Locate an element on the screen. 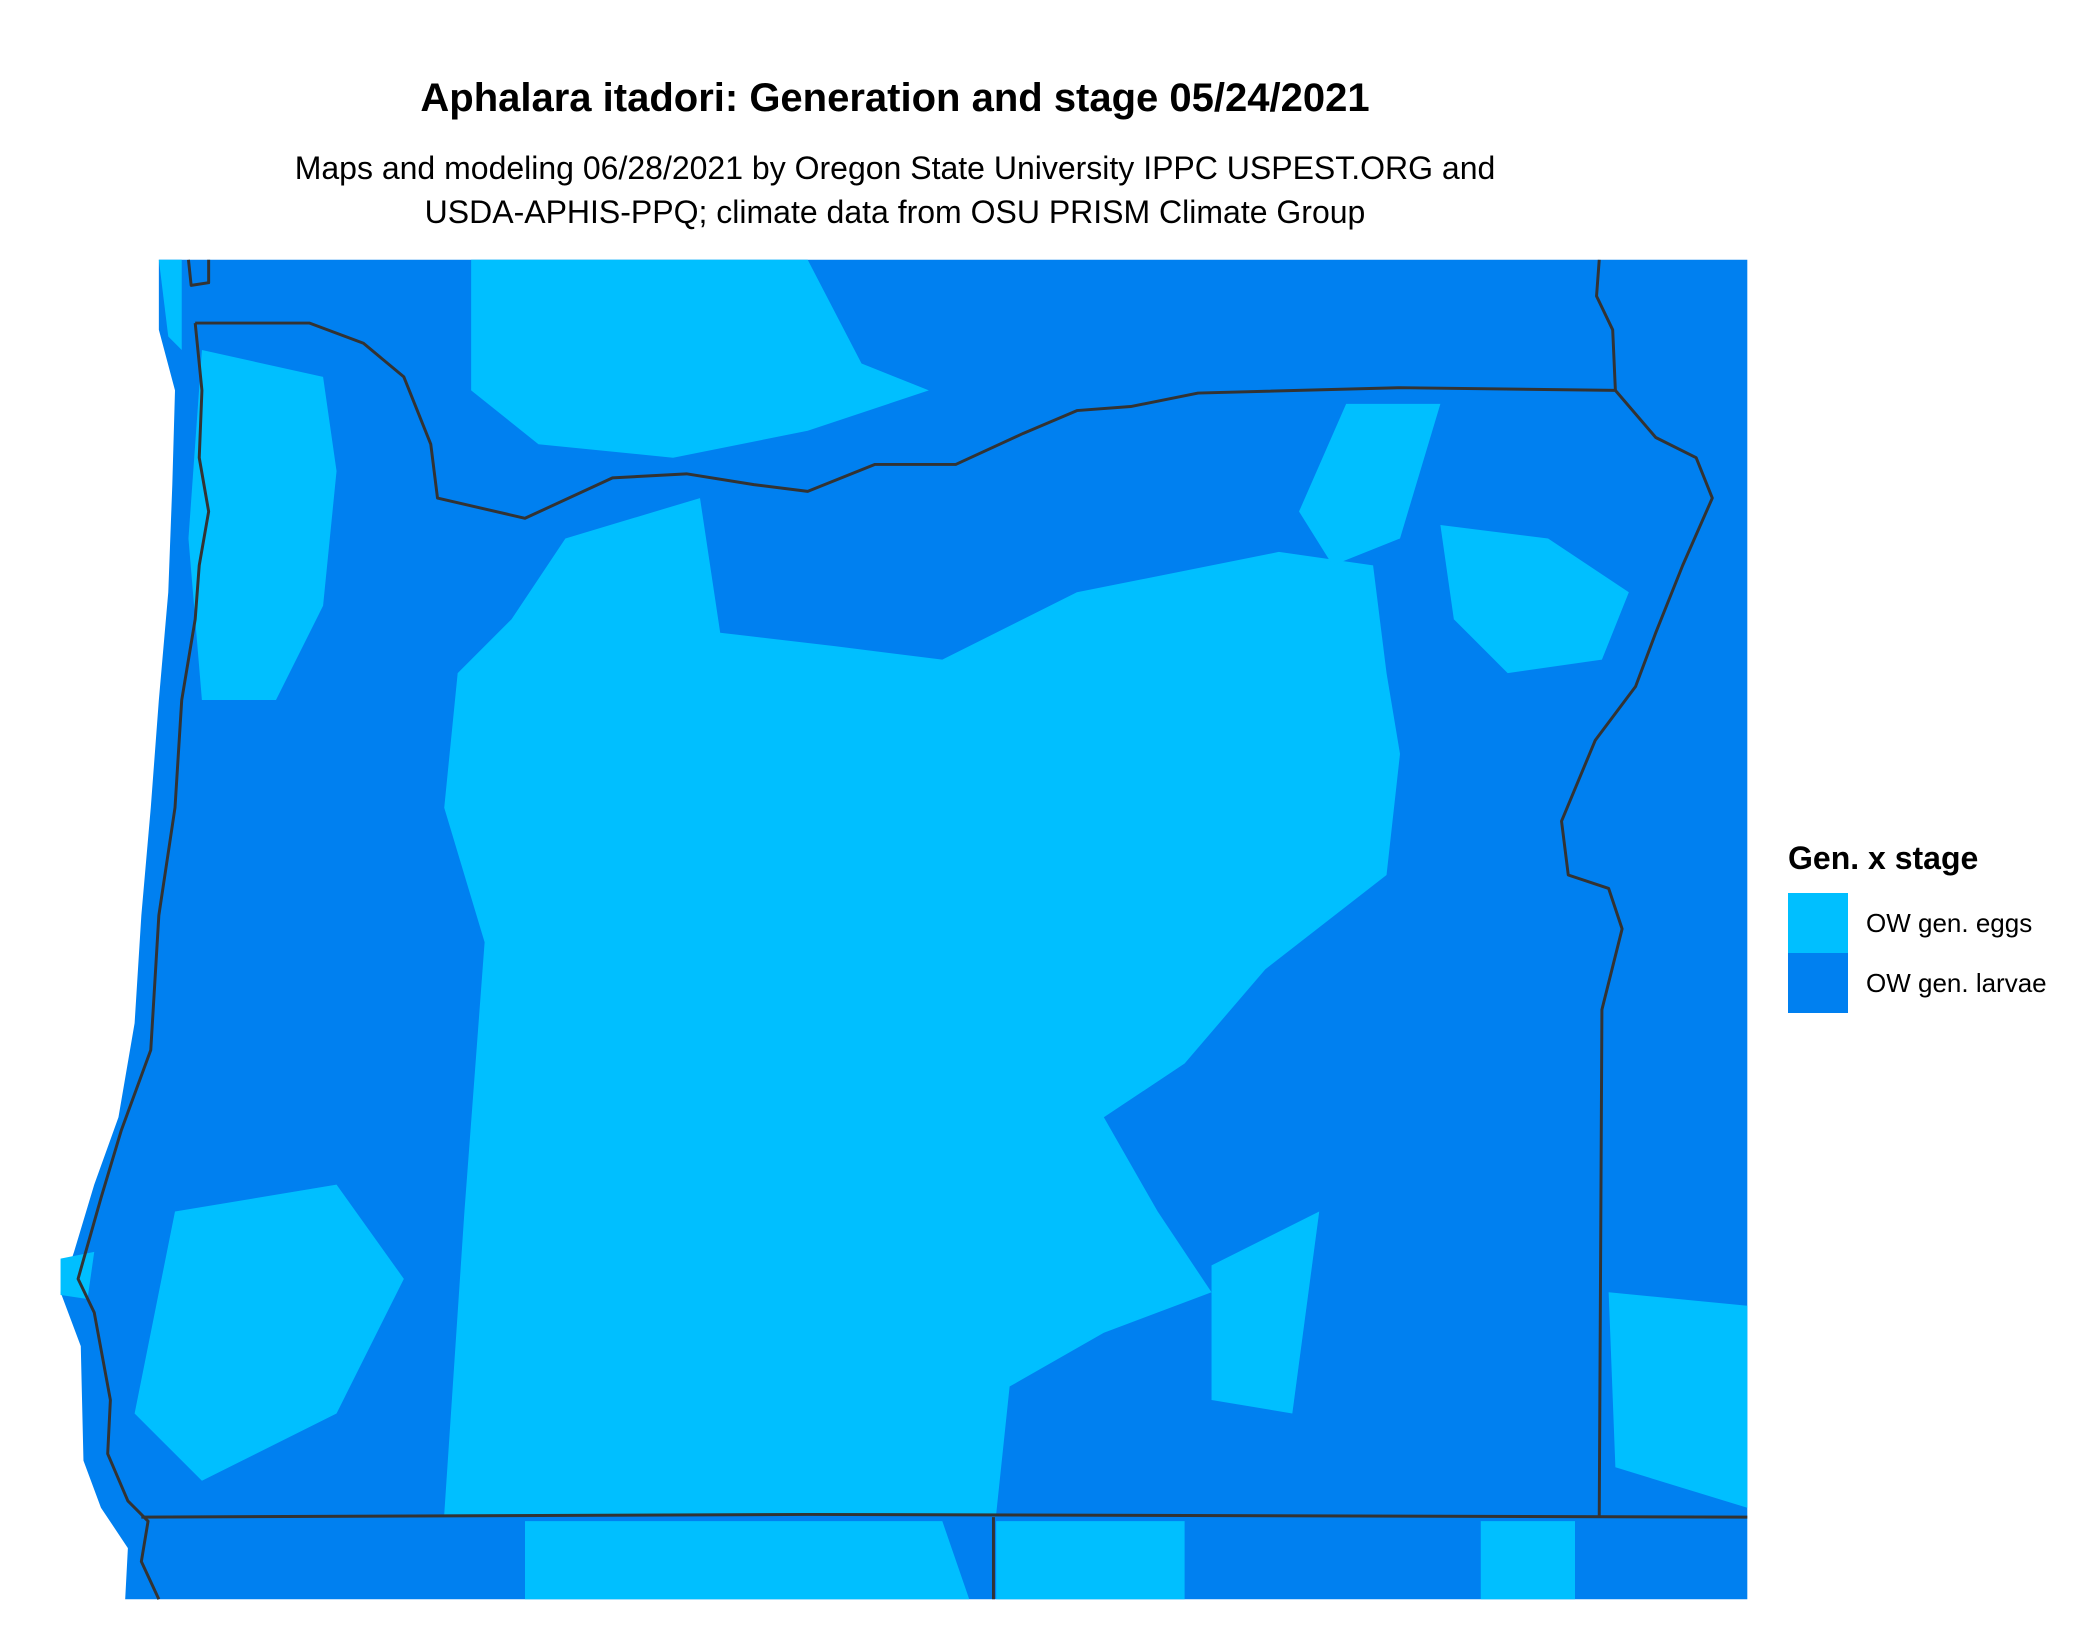  puget-line is located at coordinates (198, 273).